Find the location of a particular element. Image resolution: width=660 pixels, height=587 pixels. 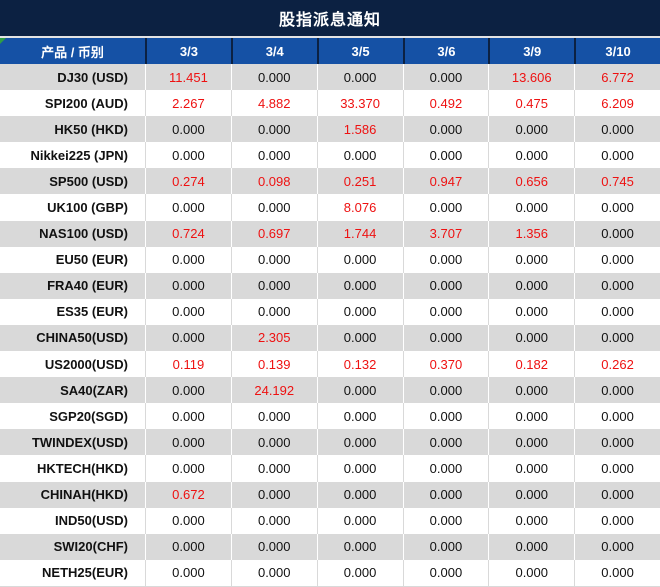

product-cell: SA40(ZAR) is located at coordinates (94, 390).